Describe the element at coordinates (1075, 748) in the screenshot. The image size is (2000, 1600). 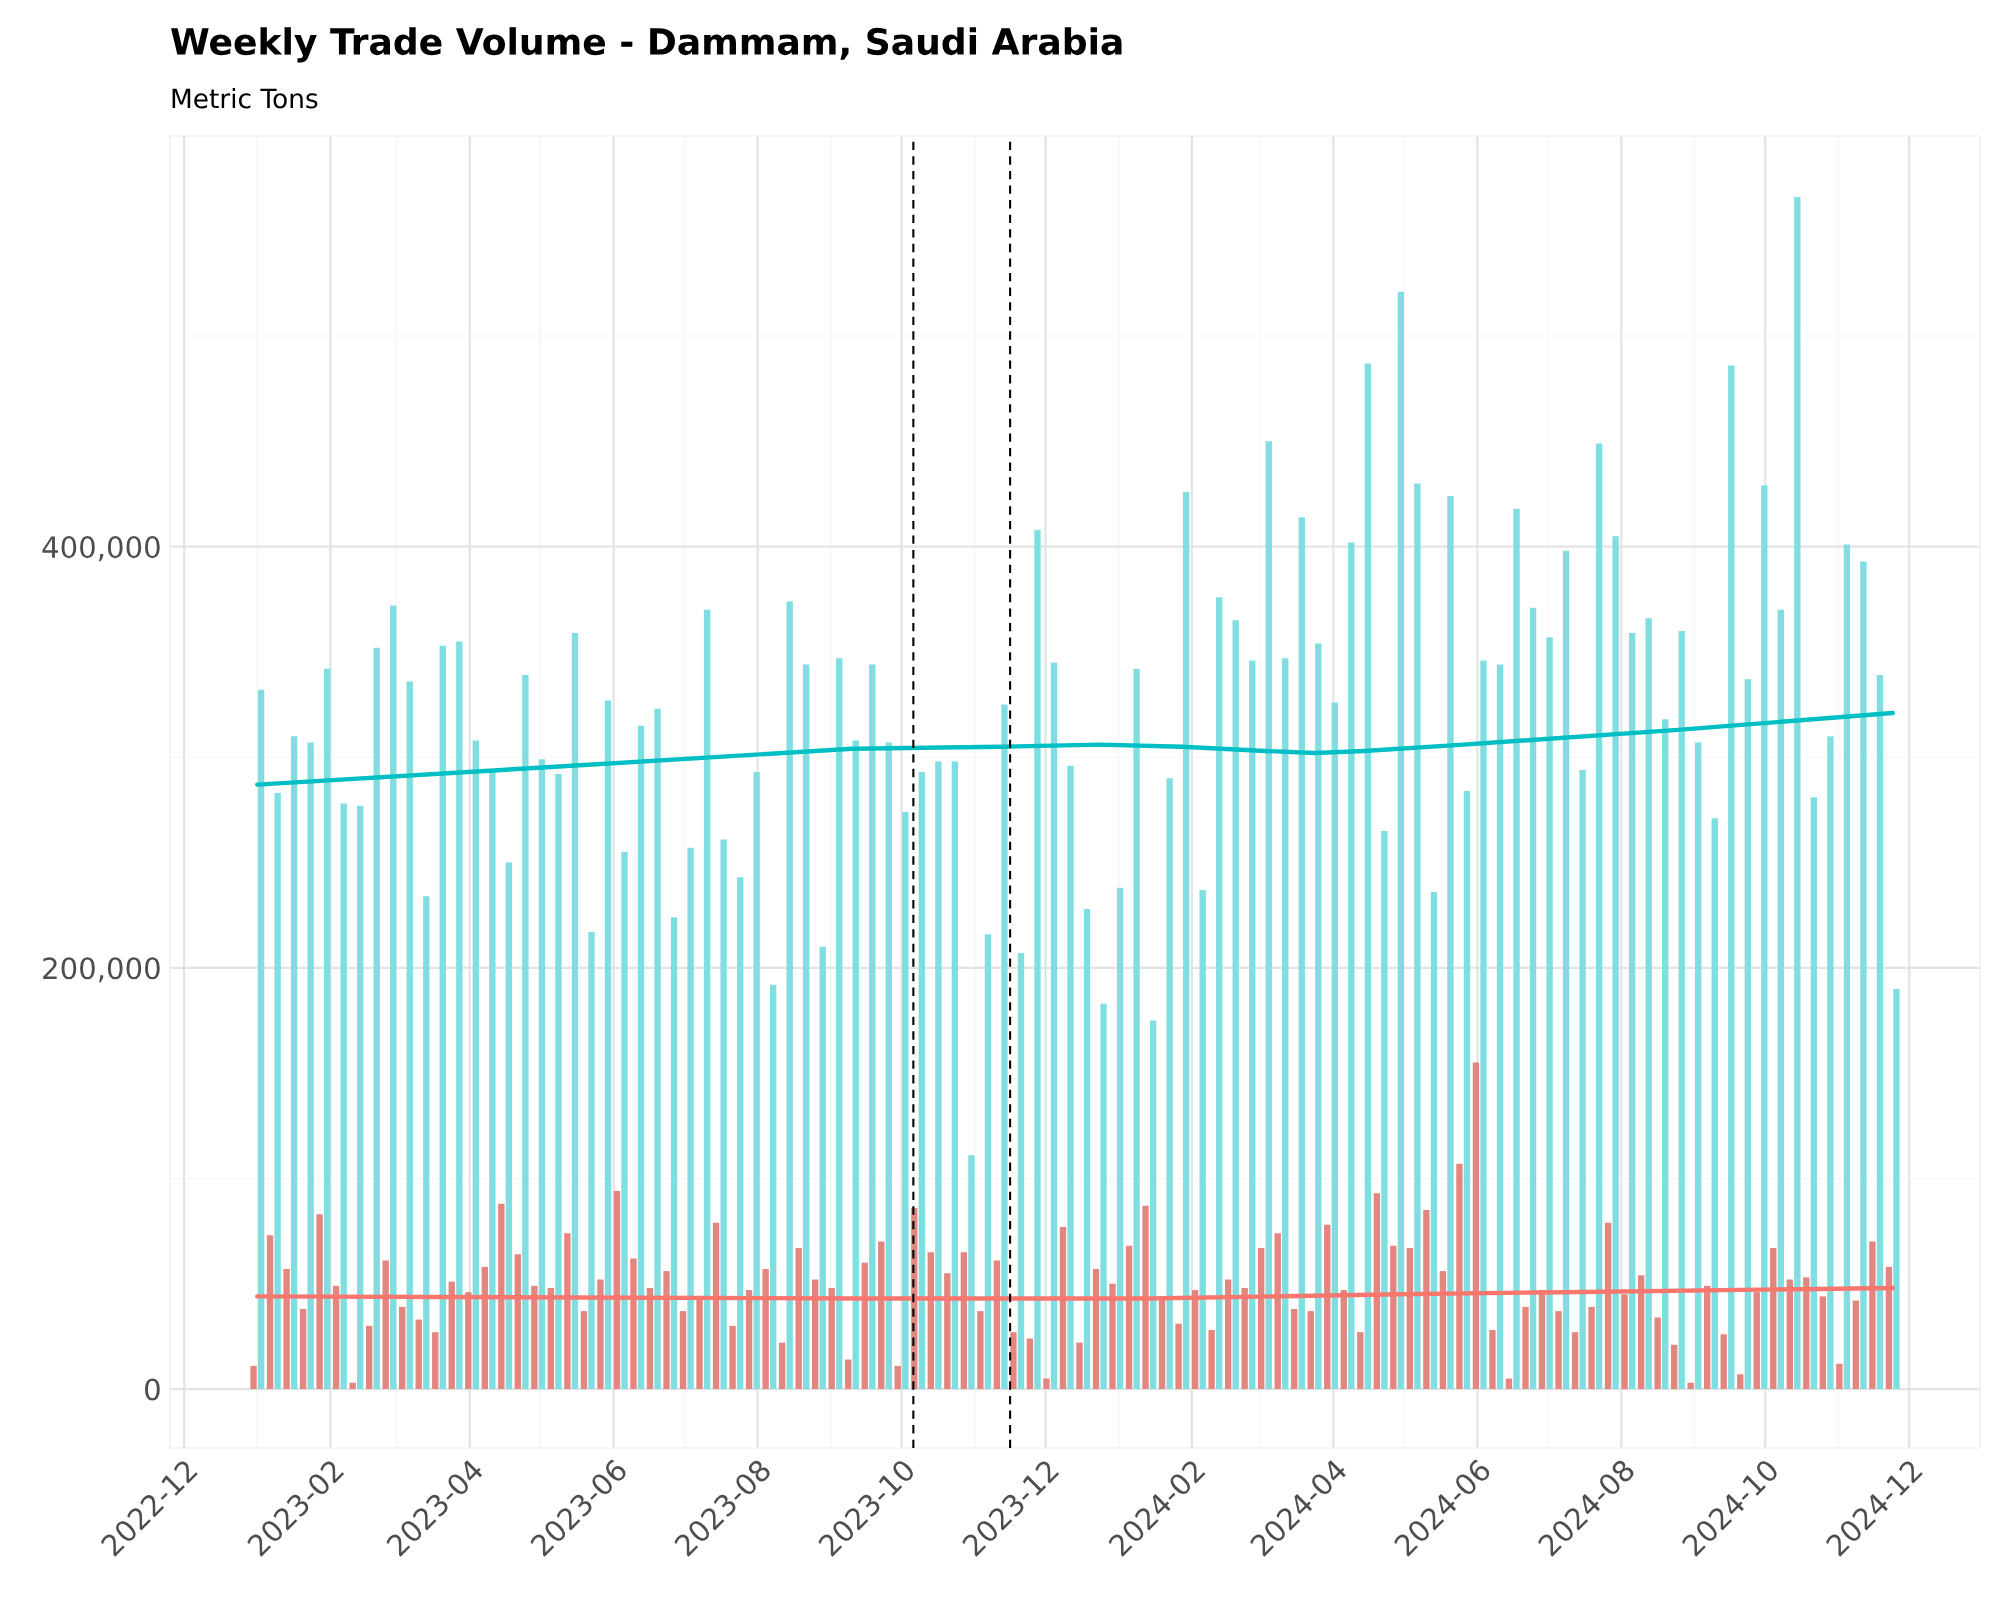
I see `line-series` at that location.